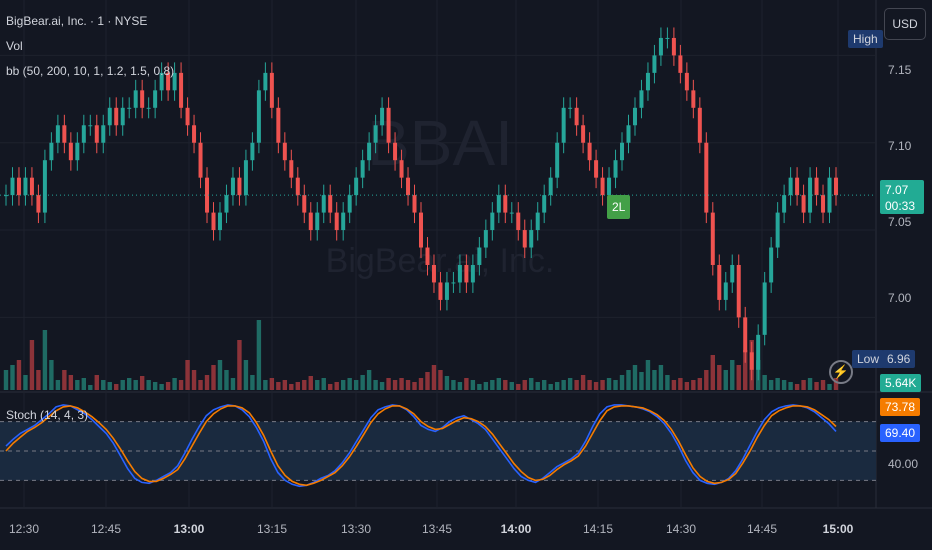  Describe the element at coordinates (14, 46) in the screenshot. I see `volume-indicator-label: Vol` at that location.